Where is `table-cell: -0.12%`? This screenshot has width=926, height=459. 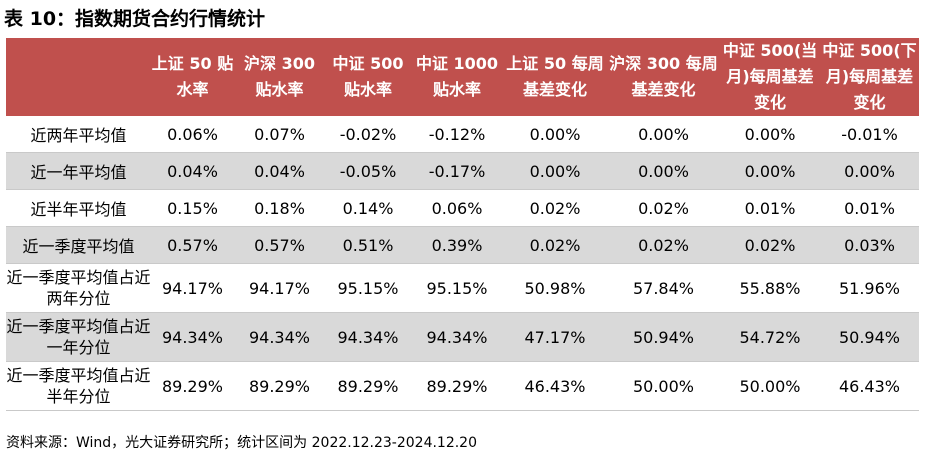
table-cell: -0.12% is located at coordinates (457, 134).